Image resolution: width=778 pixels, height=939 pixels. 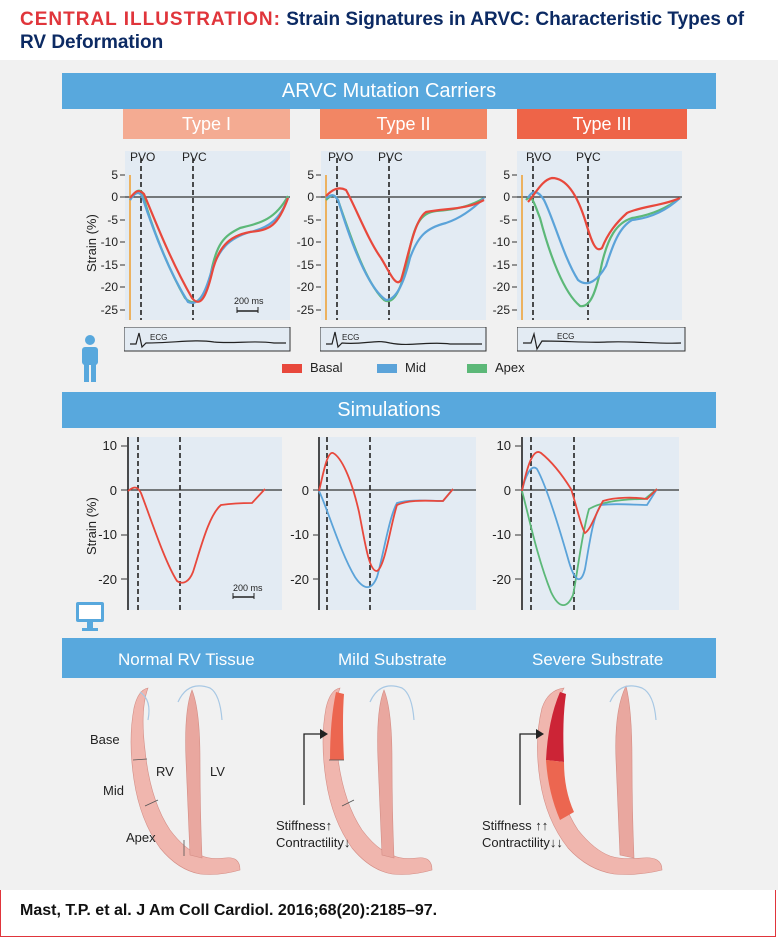 What do you see at coordinates (180, 780) in the screenshot?
I see `heart-normal` at bounding box center [180, 780].